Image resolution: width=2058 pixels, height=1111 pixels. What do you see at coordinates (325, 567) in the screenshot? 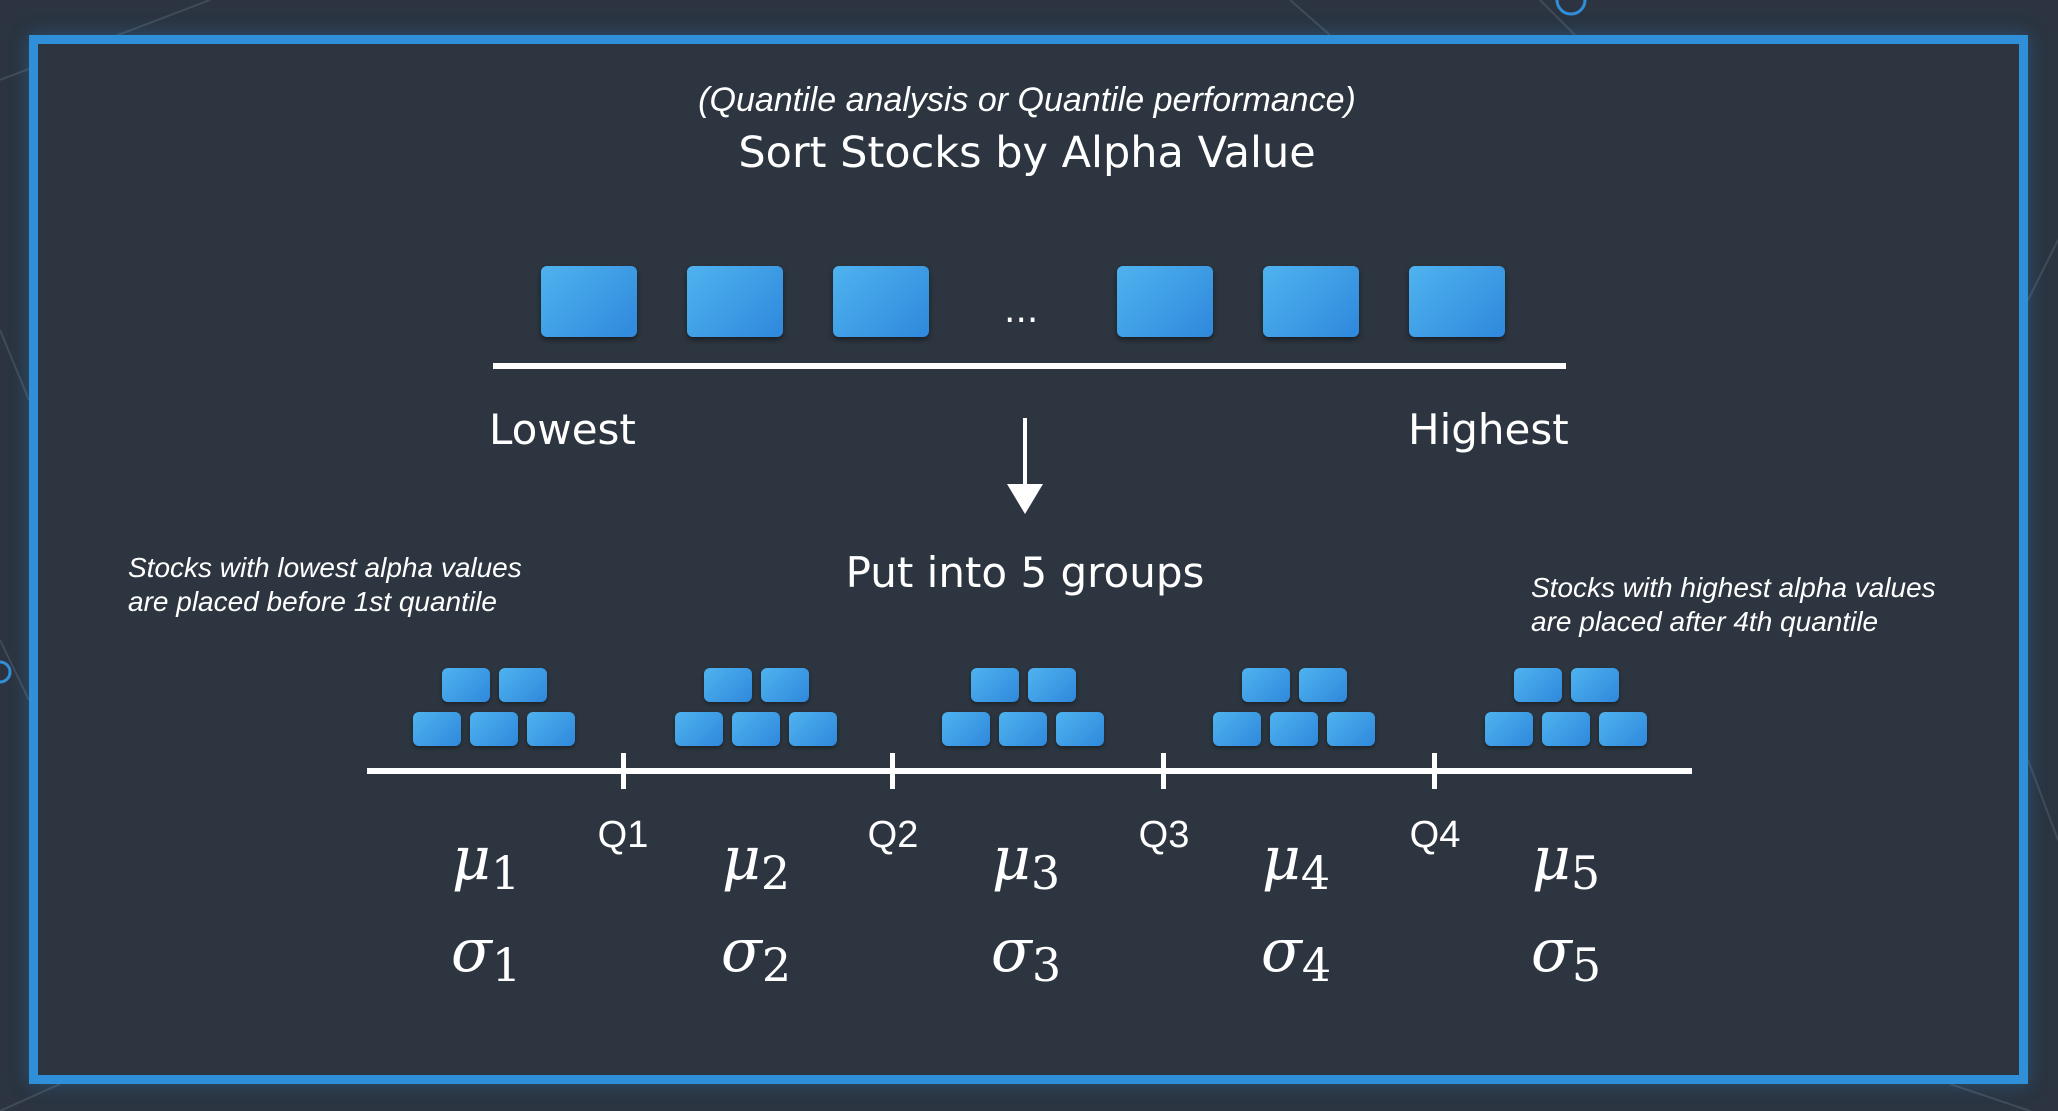
I see `note-lowest-line-1: Stocks with lowest alpha values` at bounding box center [325, 567].